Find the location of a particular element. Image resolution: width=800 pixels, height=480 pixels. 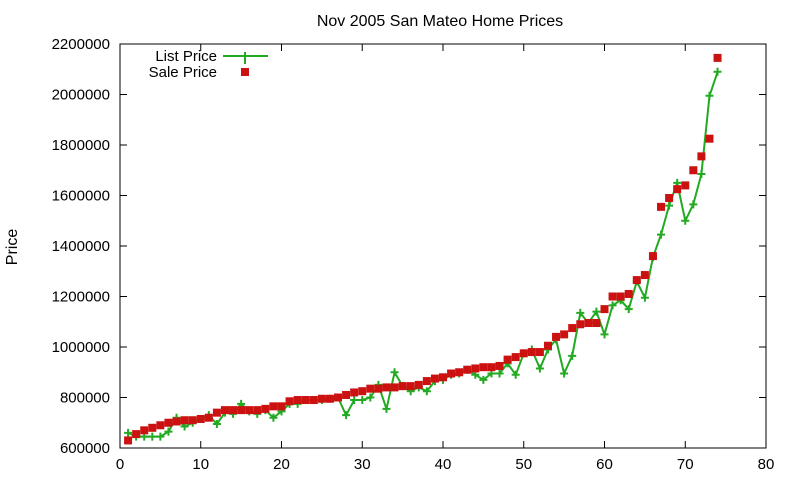

x-tick-label: 60 is located at coordinates (604, 464).